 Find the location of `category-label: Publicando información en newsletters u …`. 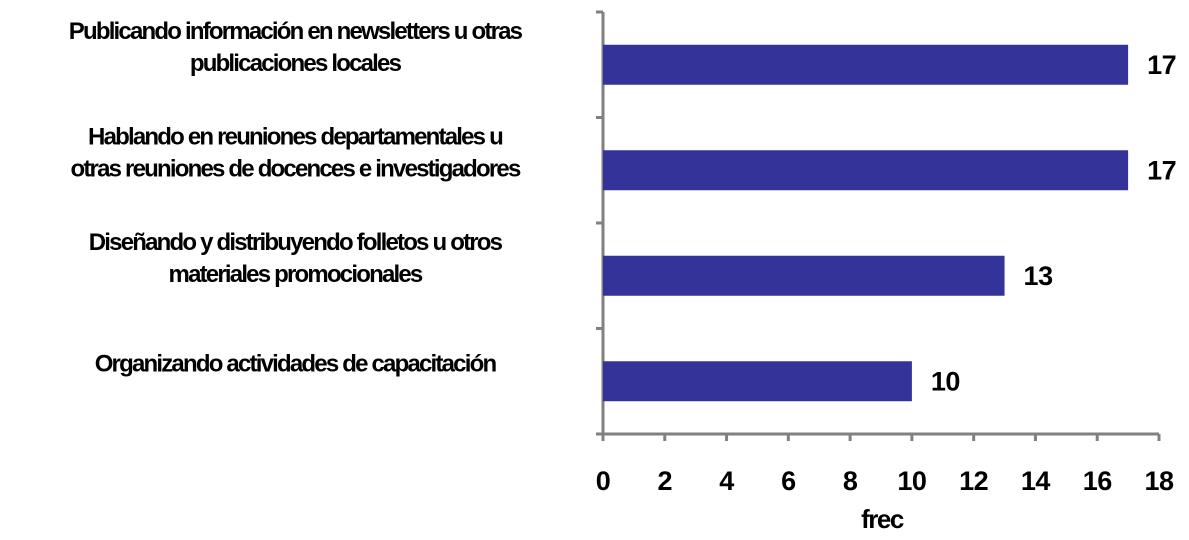

category-label: Publicando información en newsletters u … is located at coordinates (296, 31).